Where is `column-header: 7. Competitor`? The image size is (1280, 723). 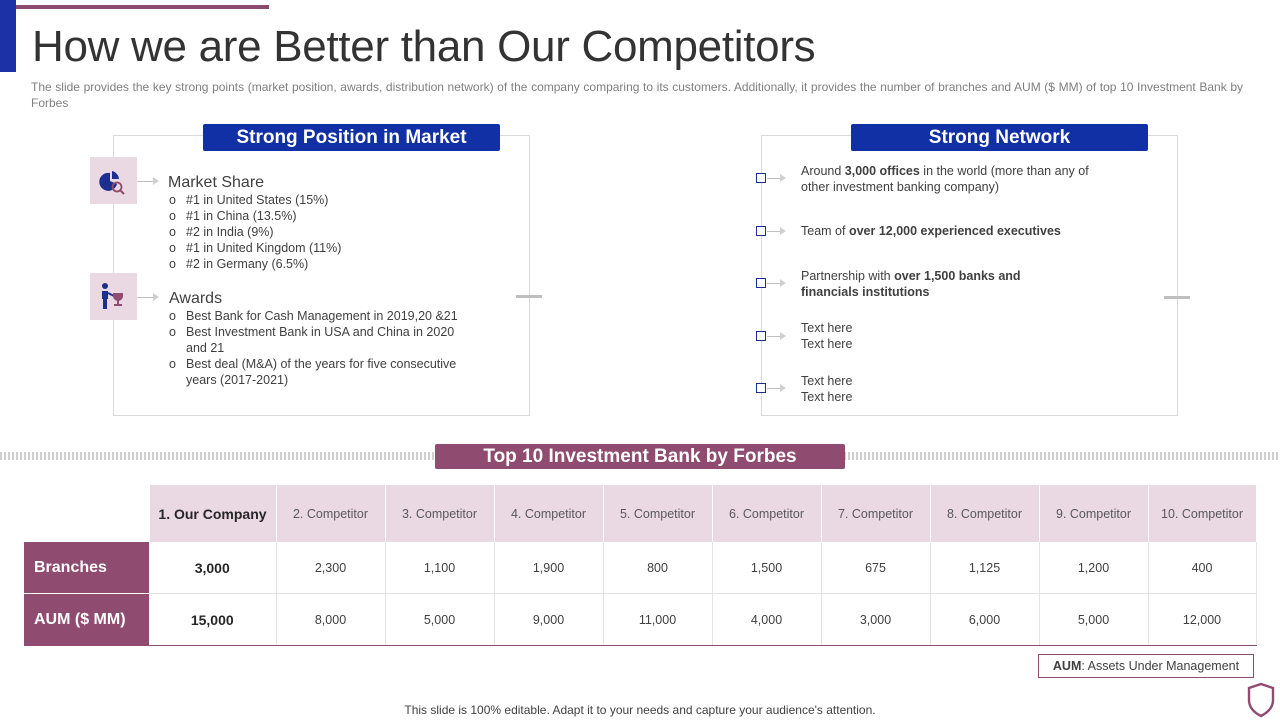
column-header: 7. Competitor is located at coordinates (876, 513).